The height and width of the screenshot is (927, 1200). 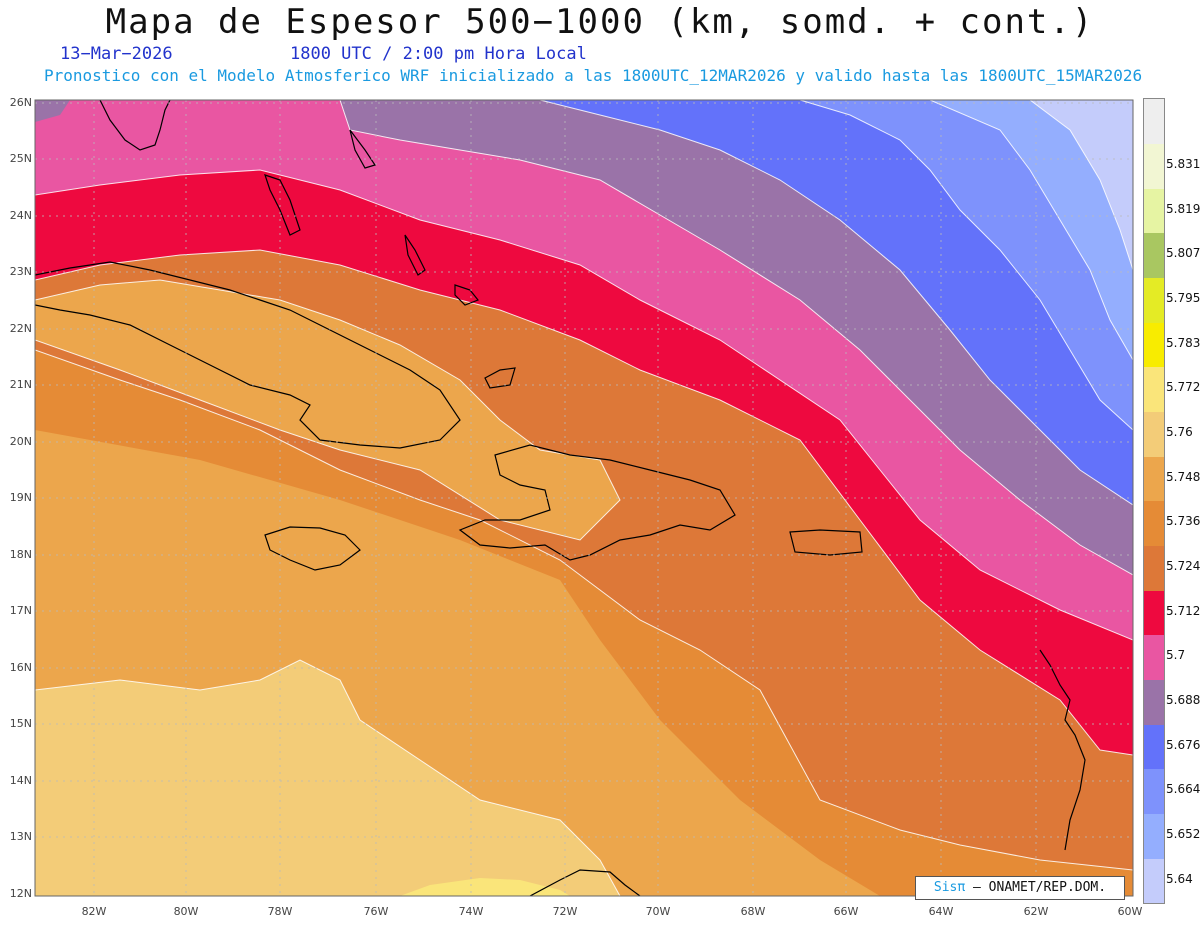 I want to click on lat-label: 14N, so click(x=20, y=780).